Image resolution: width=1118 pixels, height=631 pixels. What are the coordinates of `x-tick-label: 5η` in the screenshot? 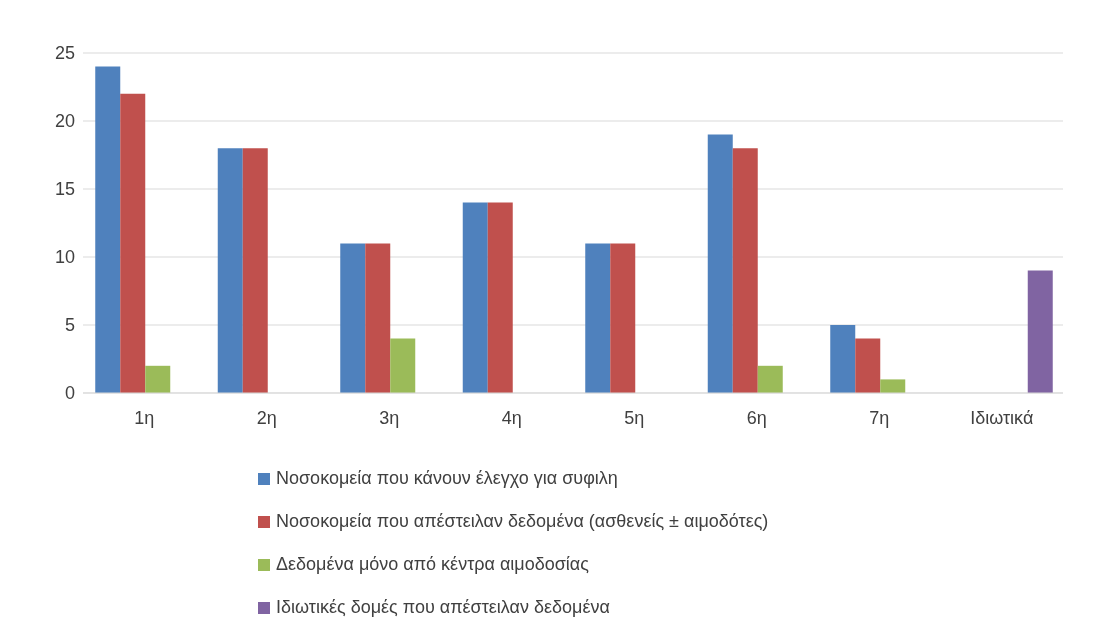 It's located at (634, 417).